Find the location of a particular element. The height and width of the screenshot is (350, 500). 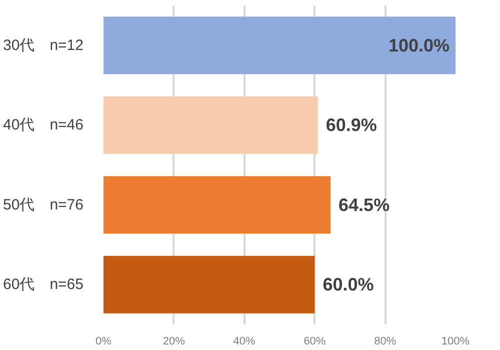

data-label: 64.5% is located at coordinates (364, 204).